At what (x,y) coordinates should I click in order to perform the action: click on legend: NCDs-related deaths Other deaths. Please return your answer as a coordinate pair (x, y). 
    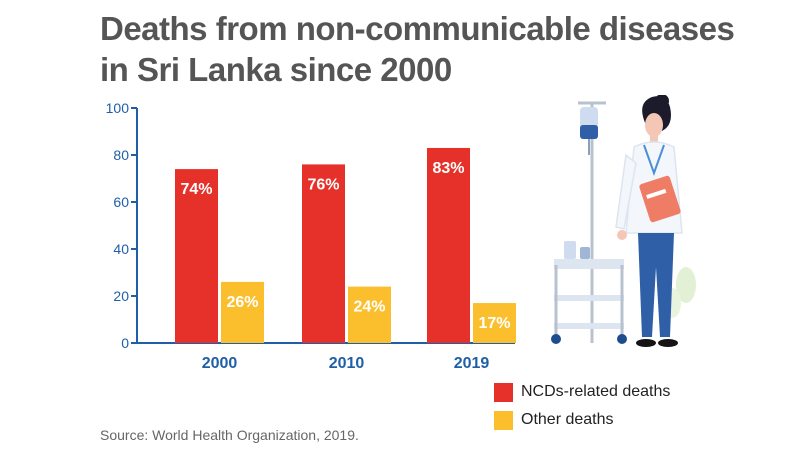
    Looking at the image, I should click on (582, 408).